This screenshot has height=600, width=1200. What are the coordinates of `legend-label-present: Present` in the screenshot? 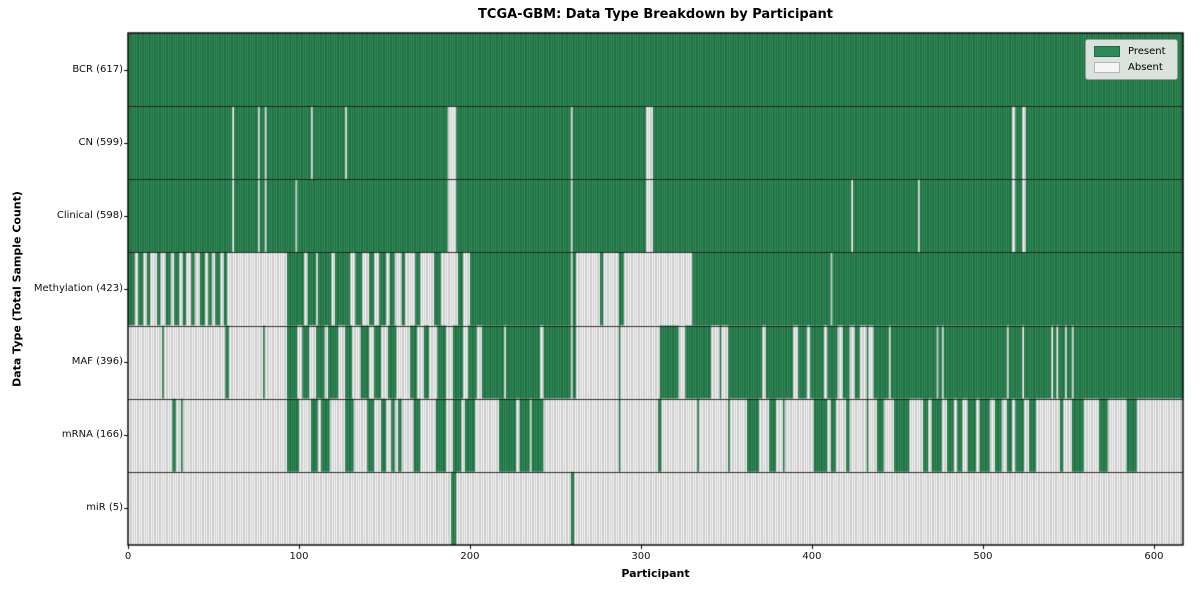 It's located at (1147, 51).